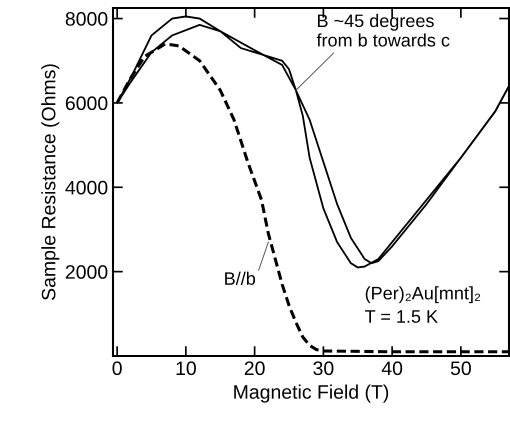  I want to click on annotation: B ~45 degrees from b towards c, so click(383, 30).